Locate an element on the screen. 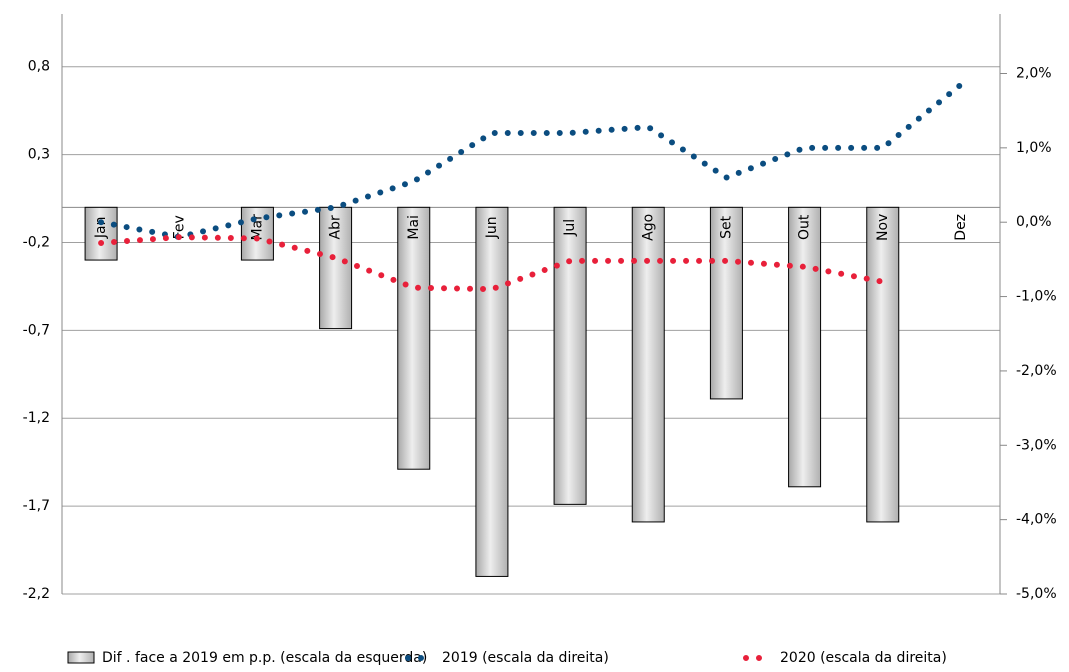 The width and height of the screenshot is (1069, 672). y2-tick-label: -5,0% is located at coordinates (1036, 594).